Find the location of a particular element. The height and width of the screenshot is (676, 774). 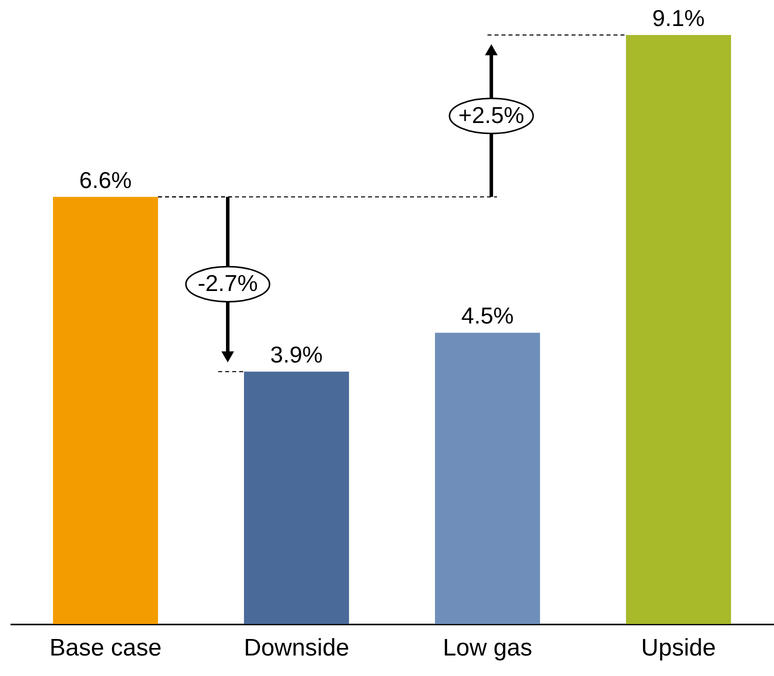

x-tick-label: Upside is located at coordinates (678, 648).